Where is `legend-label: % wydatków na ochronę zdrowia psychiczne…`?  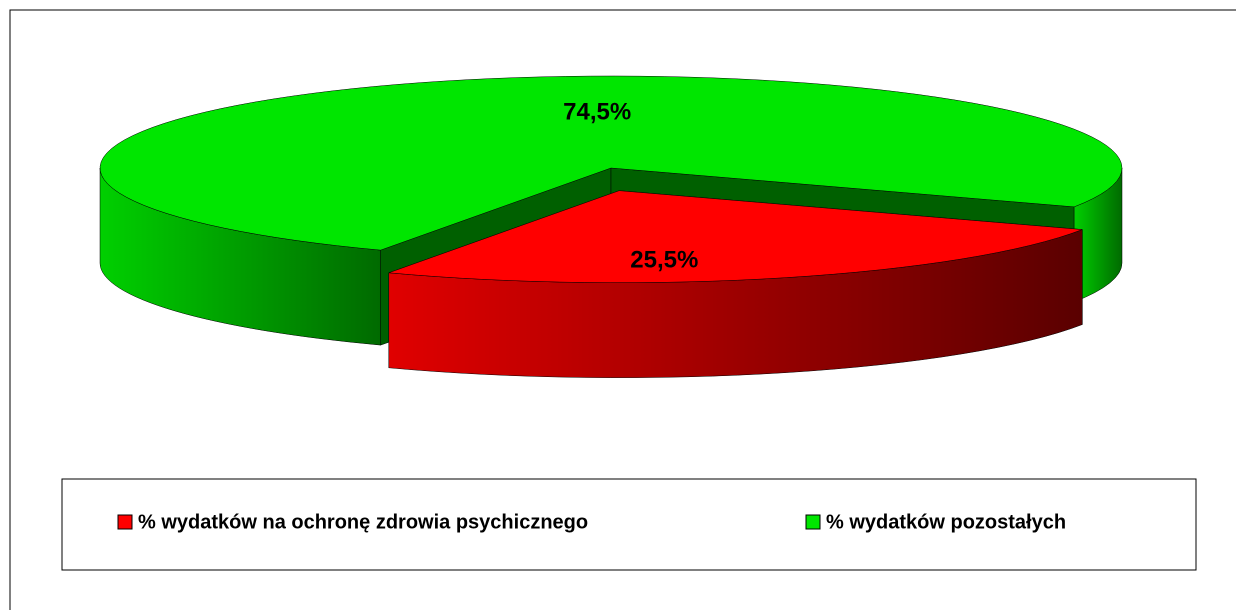 legend-label: % wydatków na ochronę zdrowia psychiczne… is located at coordinates (363, 522).